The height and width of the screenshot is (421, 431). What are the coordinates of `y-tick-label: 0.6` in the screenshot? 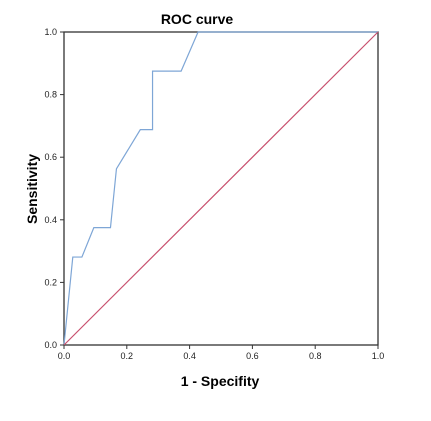 It's located at (50, 157).